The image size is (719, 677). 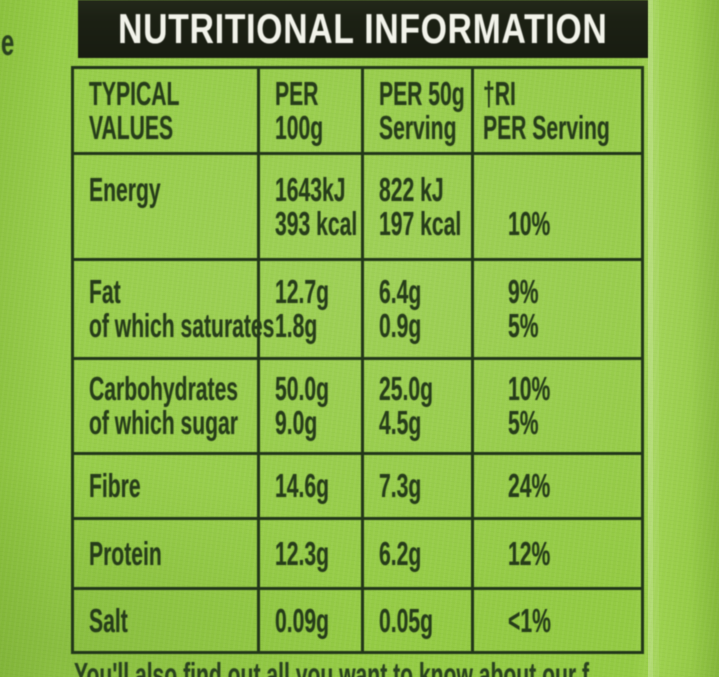 What do you see at coordinates (164, 422) in the screenshot?
I see `label-text: of which sugar` at bounding box center [164, 422].